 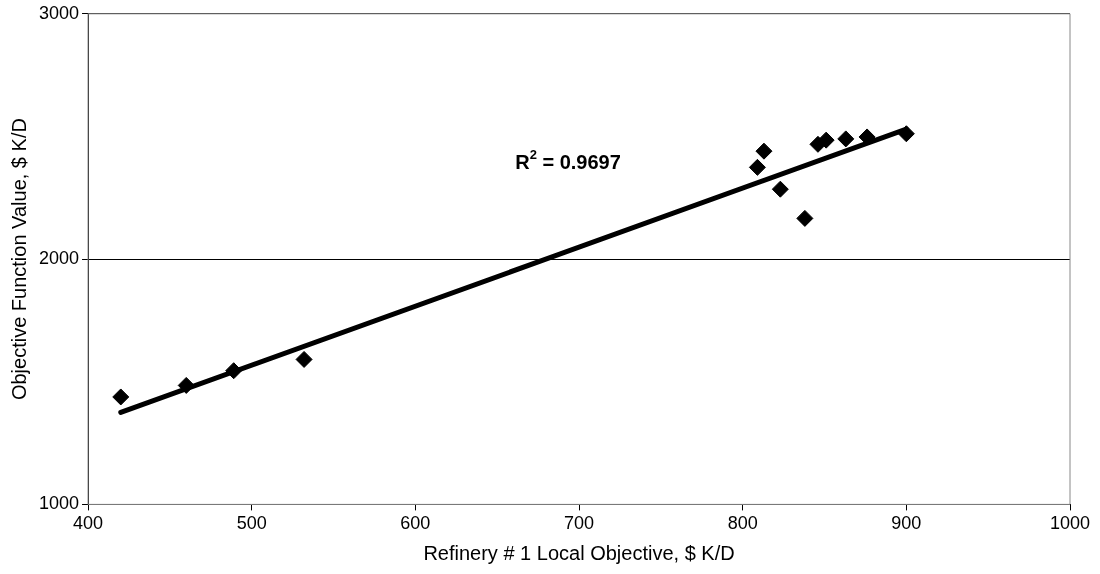 What do you see at coordinates (579, 552) in the screenshot?
I see `x-axis-title: Refinery # 1 Local Objective, $ K/D` at bounding box center [579, 552].